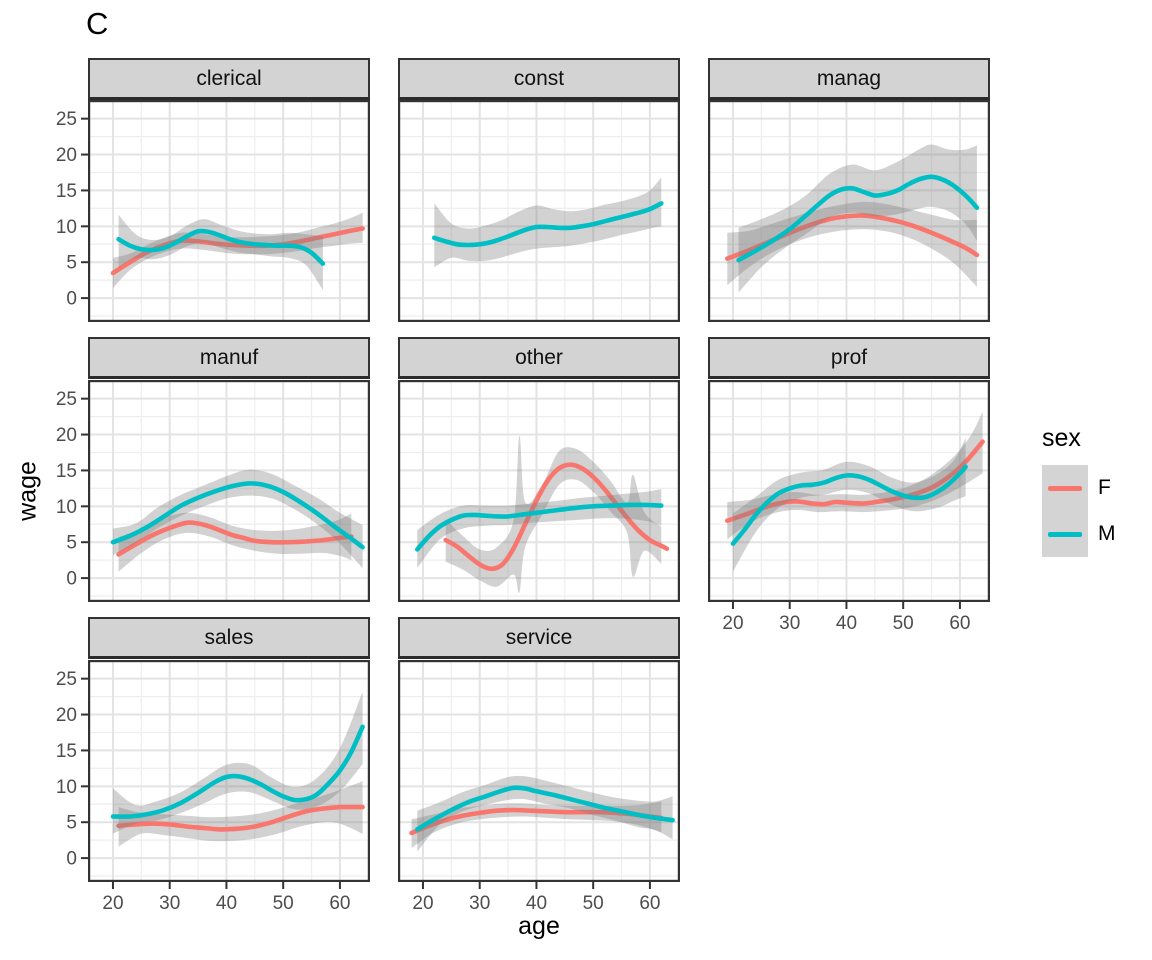  What do you see at coordinates (27, 491) in the screenshot?
I see `y-axis-title: wage` at bounding box center [27, 491].